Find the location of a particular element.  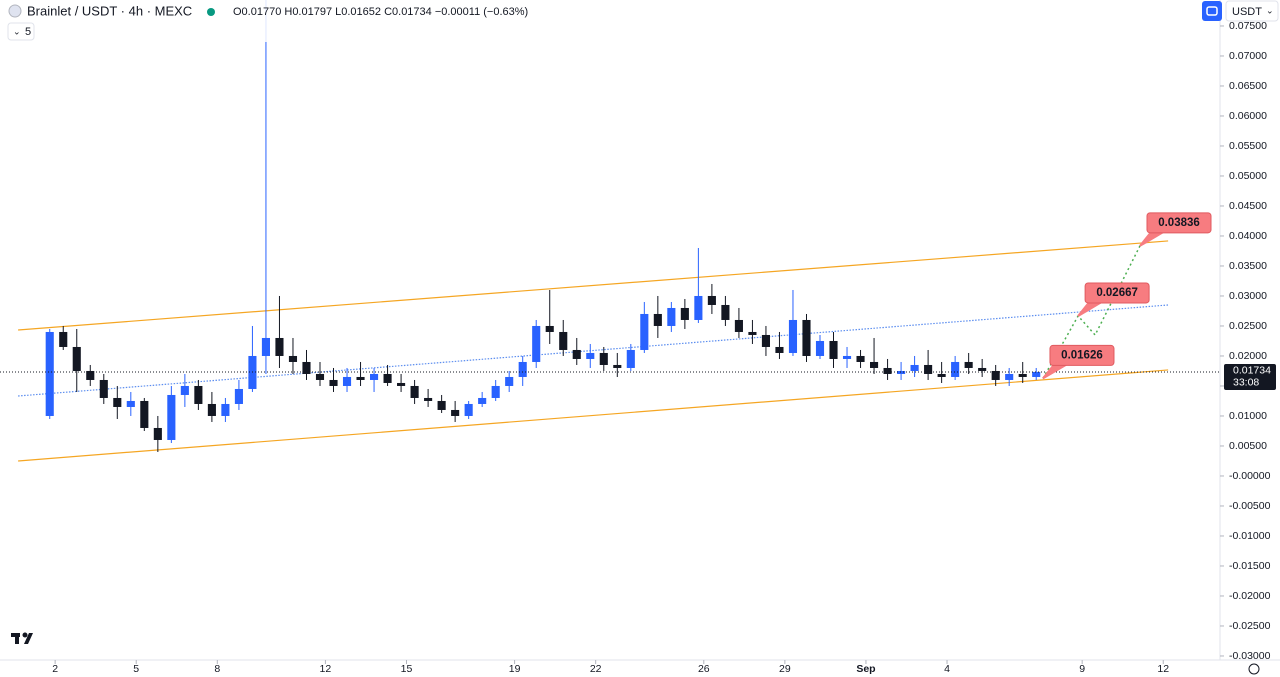

y-tick-label: 0.05000 is located at coordinates (1248, 176).